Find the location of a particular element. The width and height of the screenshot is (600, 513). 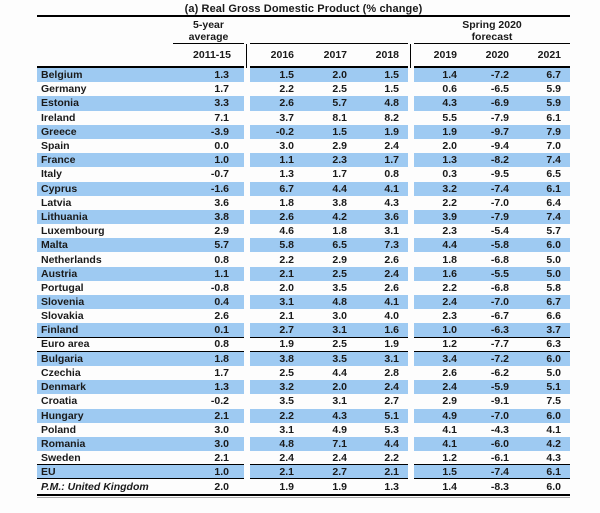

cell-value: 7.5 is located at coordinates (553, 401).